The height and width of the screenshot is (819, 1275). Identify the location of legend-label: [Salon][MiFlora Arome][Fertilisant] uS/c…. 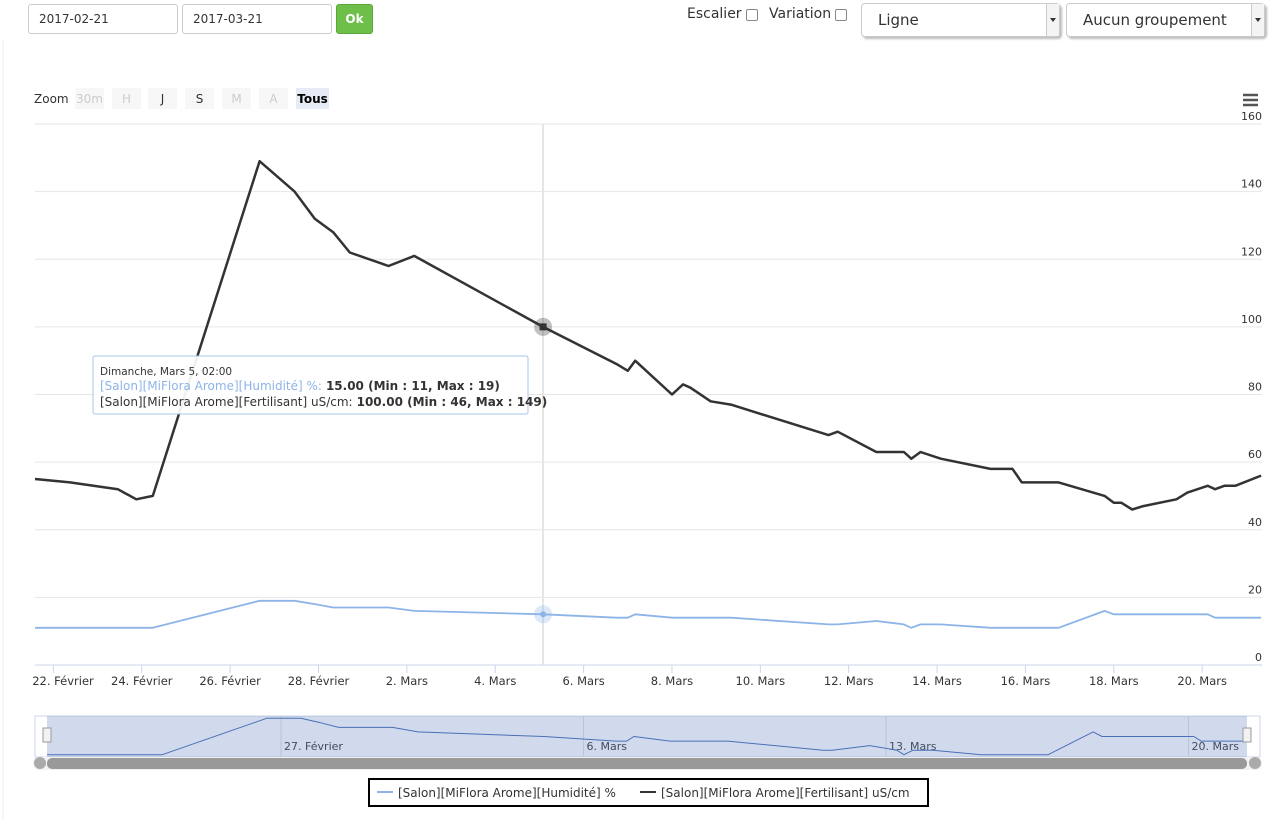
(785, 793).